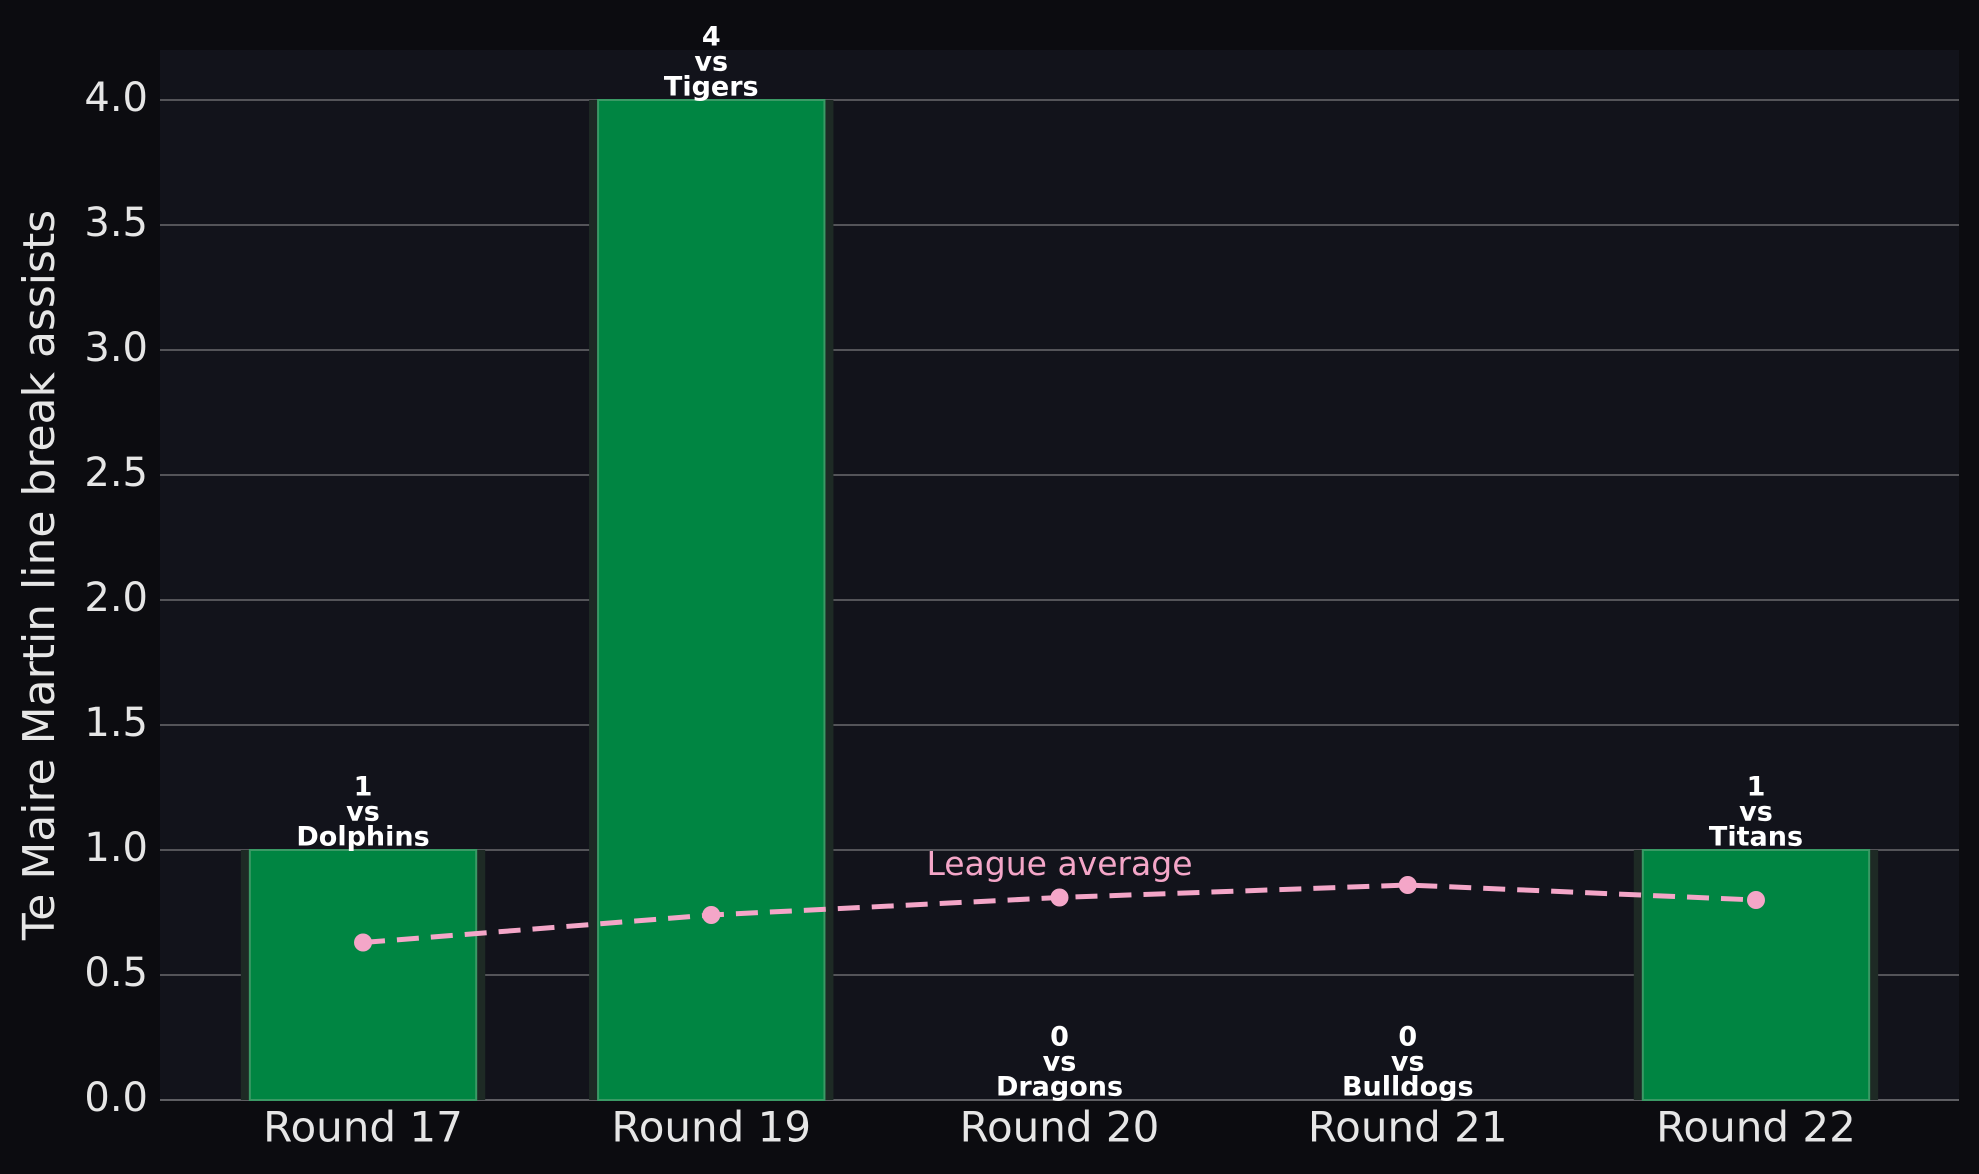 The image size is (1979, 1174). Describe the element at coordinates (1059, 863) in the screenshot. I see `league-average-label: League average` at that location.